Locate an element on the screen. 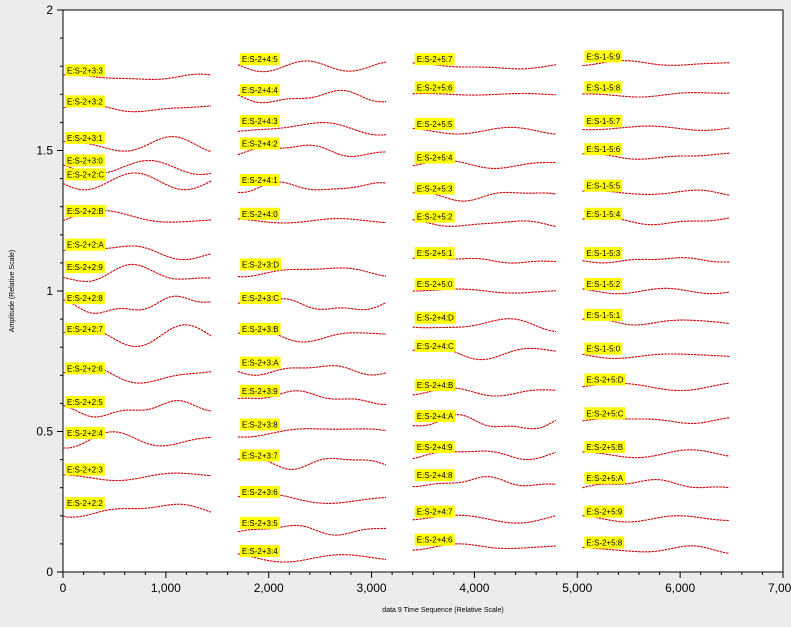 The height and width of the screenshot is (627, 791). trace-label: E:S-1-5:6 is located at coordinates (603, 149).